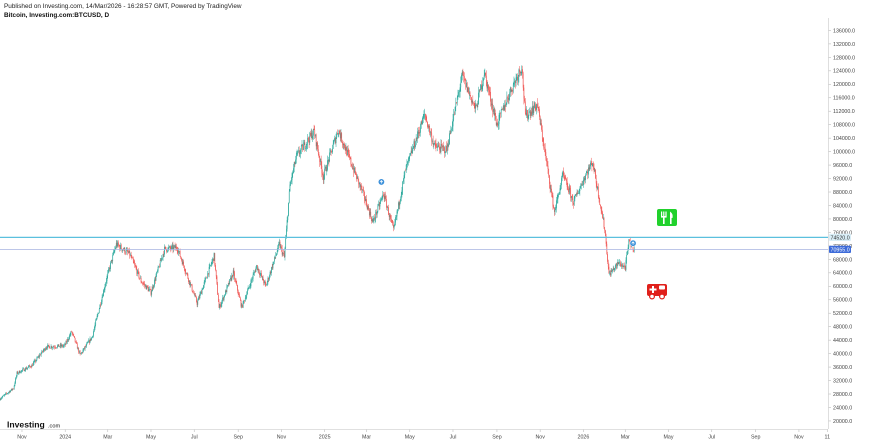 This screenshot has width=880, height=443. I want to click on y-tick-label: 80000.0, so click(842, 220).